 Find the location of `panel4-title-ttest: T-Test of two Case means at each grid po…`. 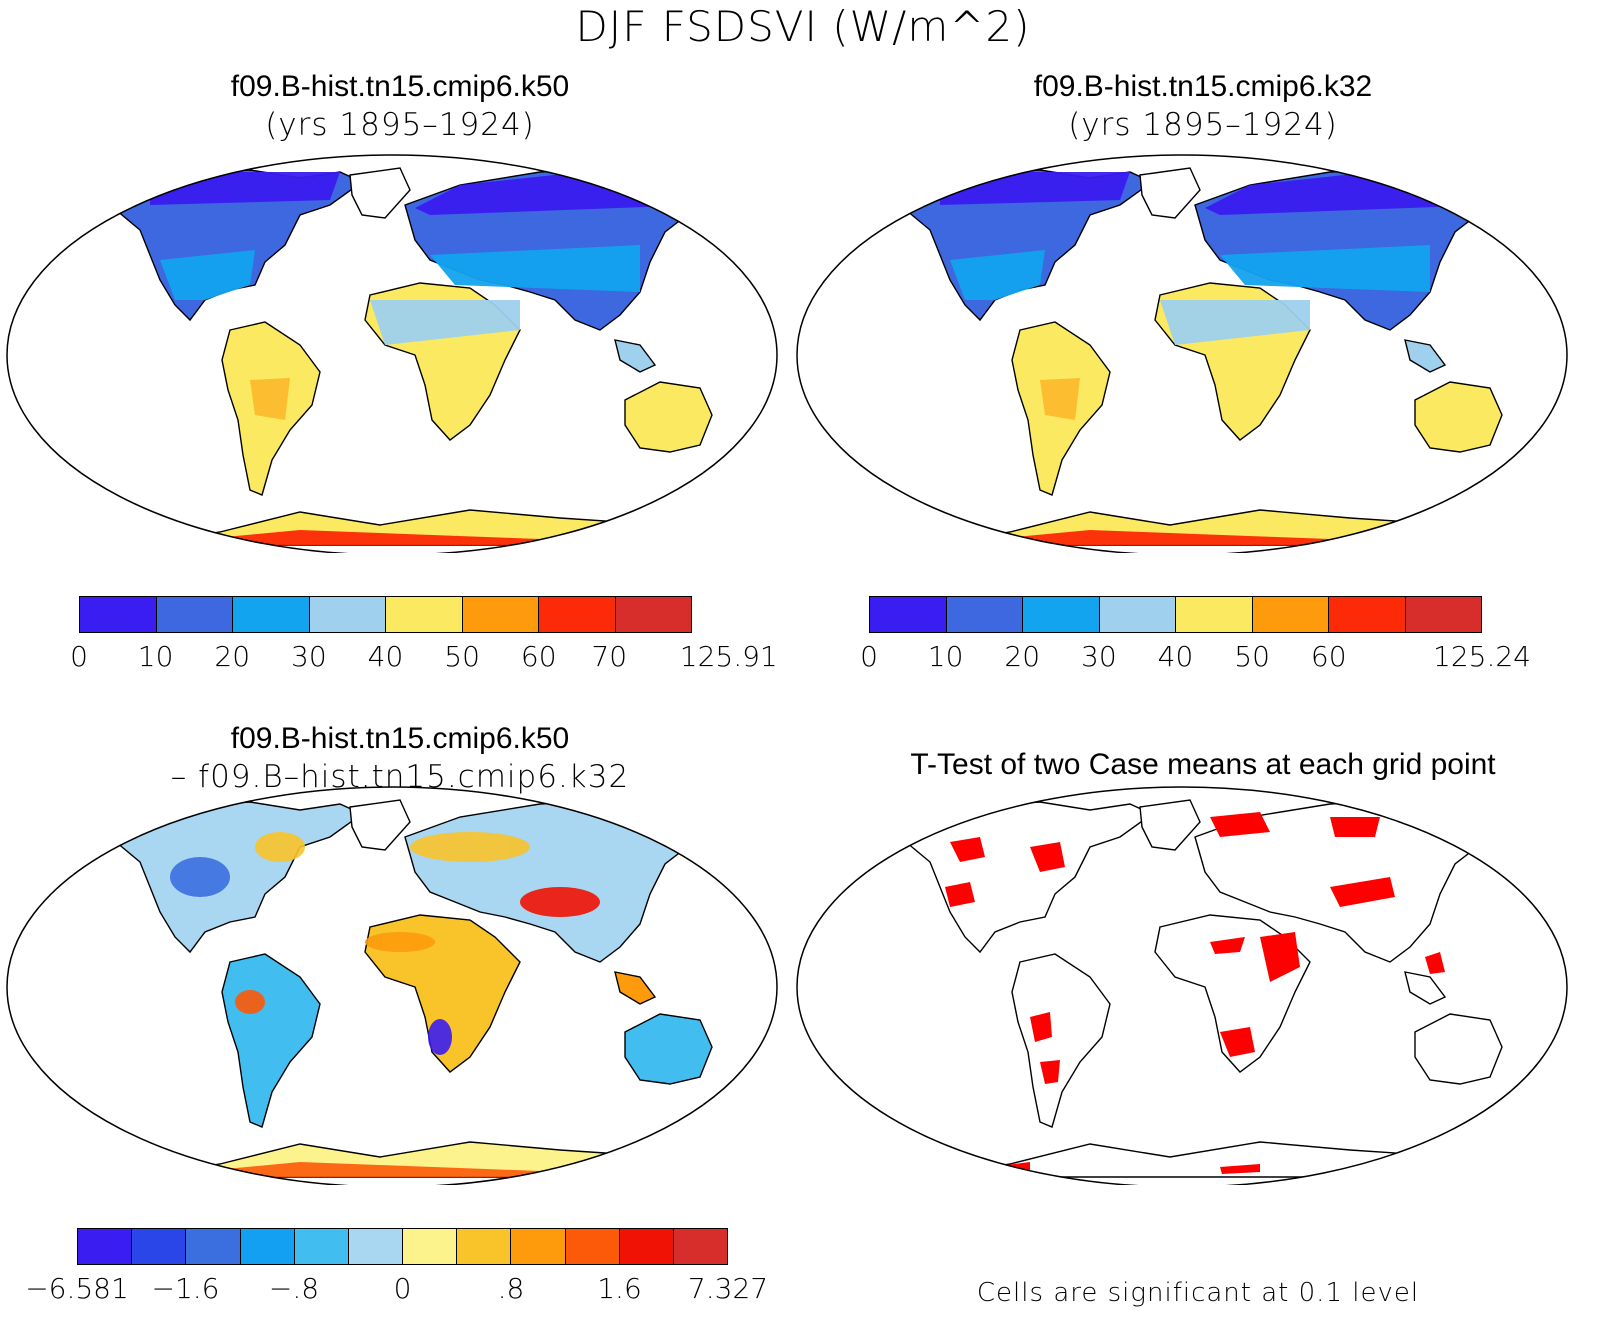

panel4-title-ttest: T-Test of two Case means at each grid po… is located at coordinates (1203, 764).